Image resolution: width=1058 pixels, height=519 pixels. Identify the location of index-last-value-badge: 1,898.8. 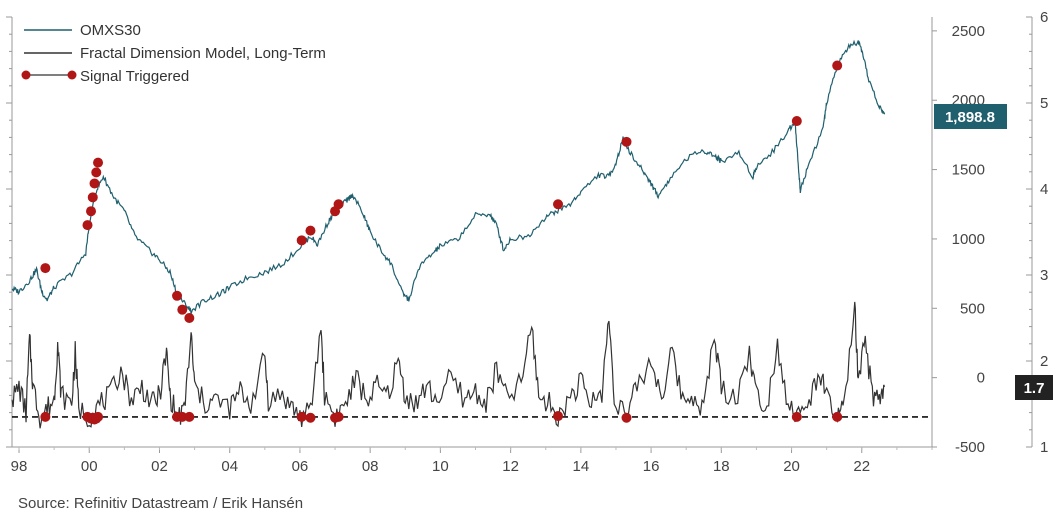
(970, 116).